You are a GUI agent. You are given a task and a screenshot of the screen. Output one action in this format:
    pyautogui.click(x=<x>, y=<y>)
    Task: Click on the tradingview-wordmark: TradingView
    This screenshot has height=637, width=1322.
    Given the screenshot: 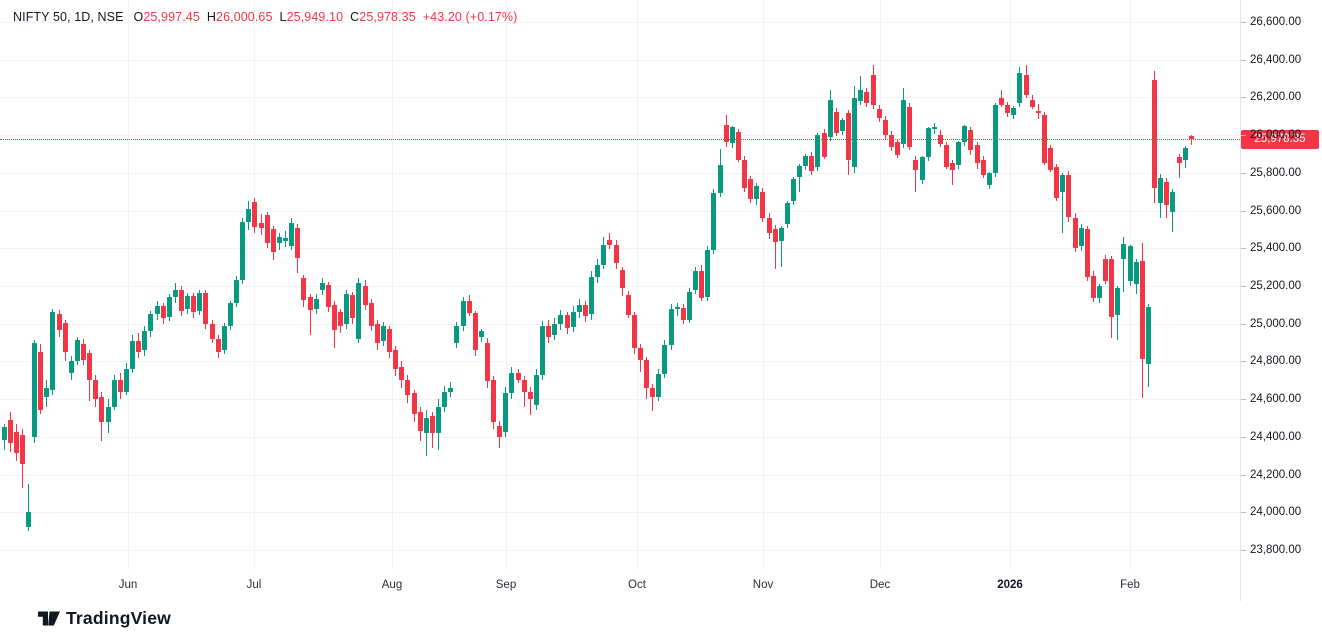 What is the action you would take?
    pyautogui.click(x=118, y=618)
    